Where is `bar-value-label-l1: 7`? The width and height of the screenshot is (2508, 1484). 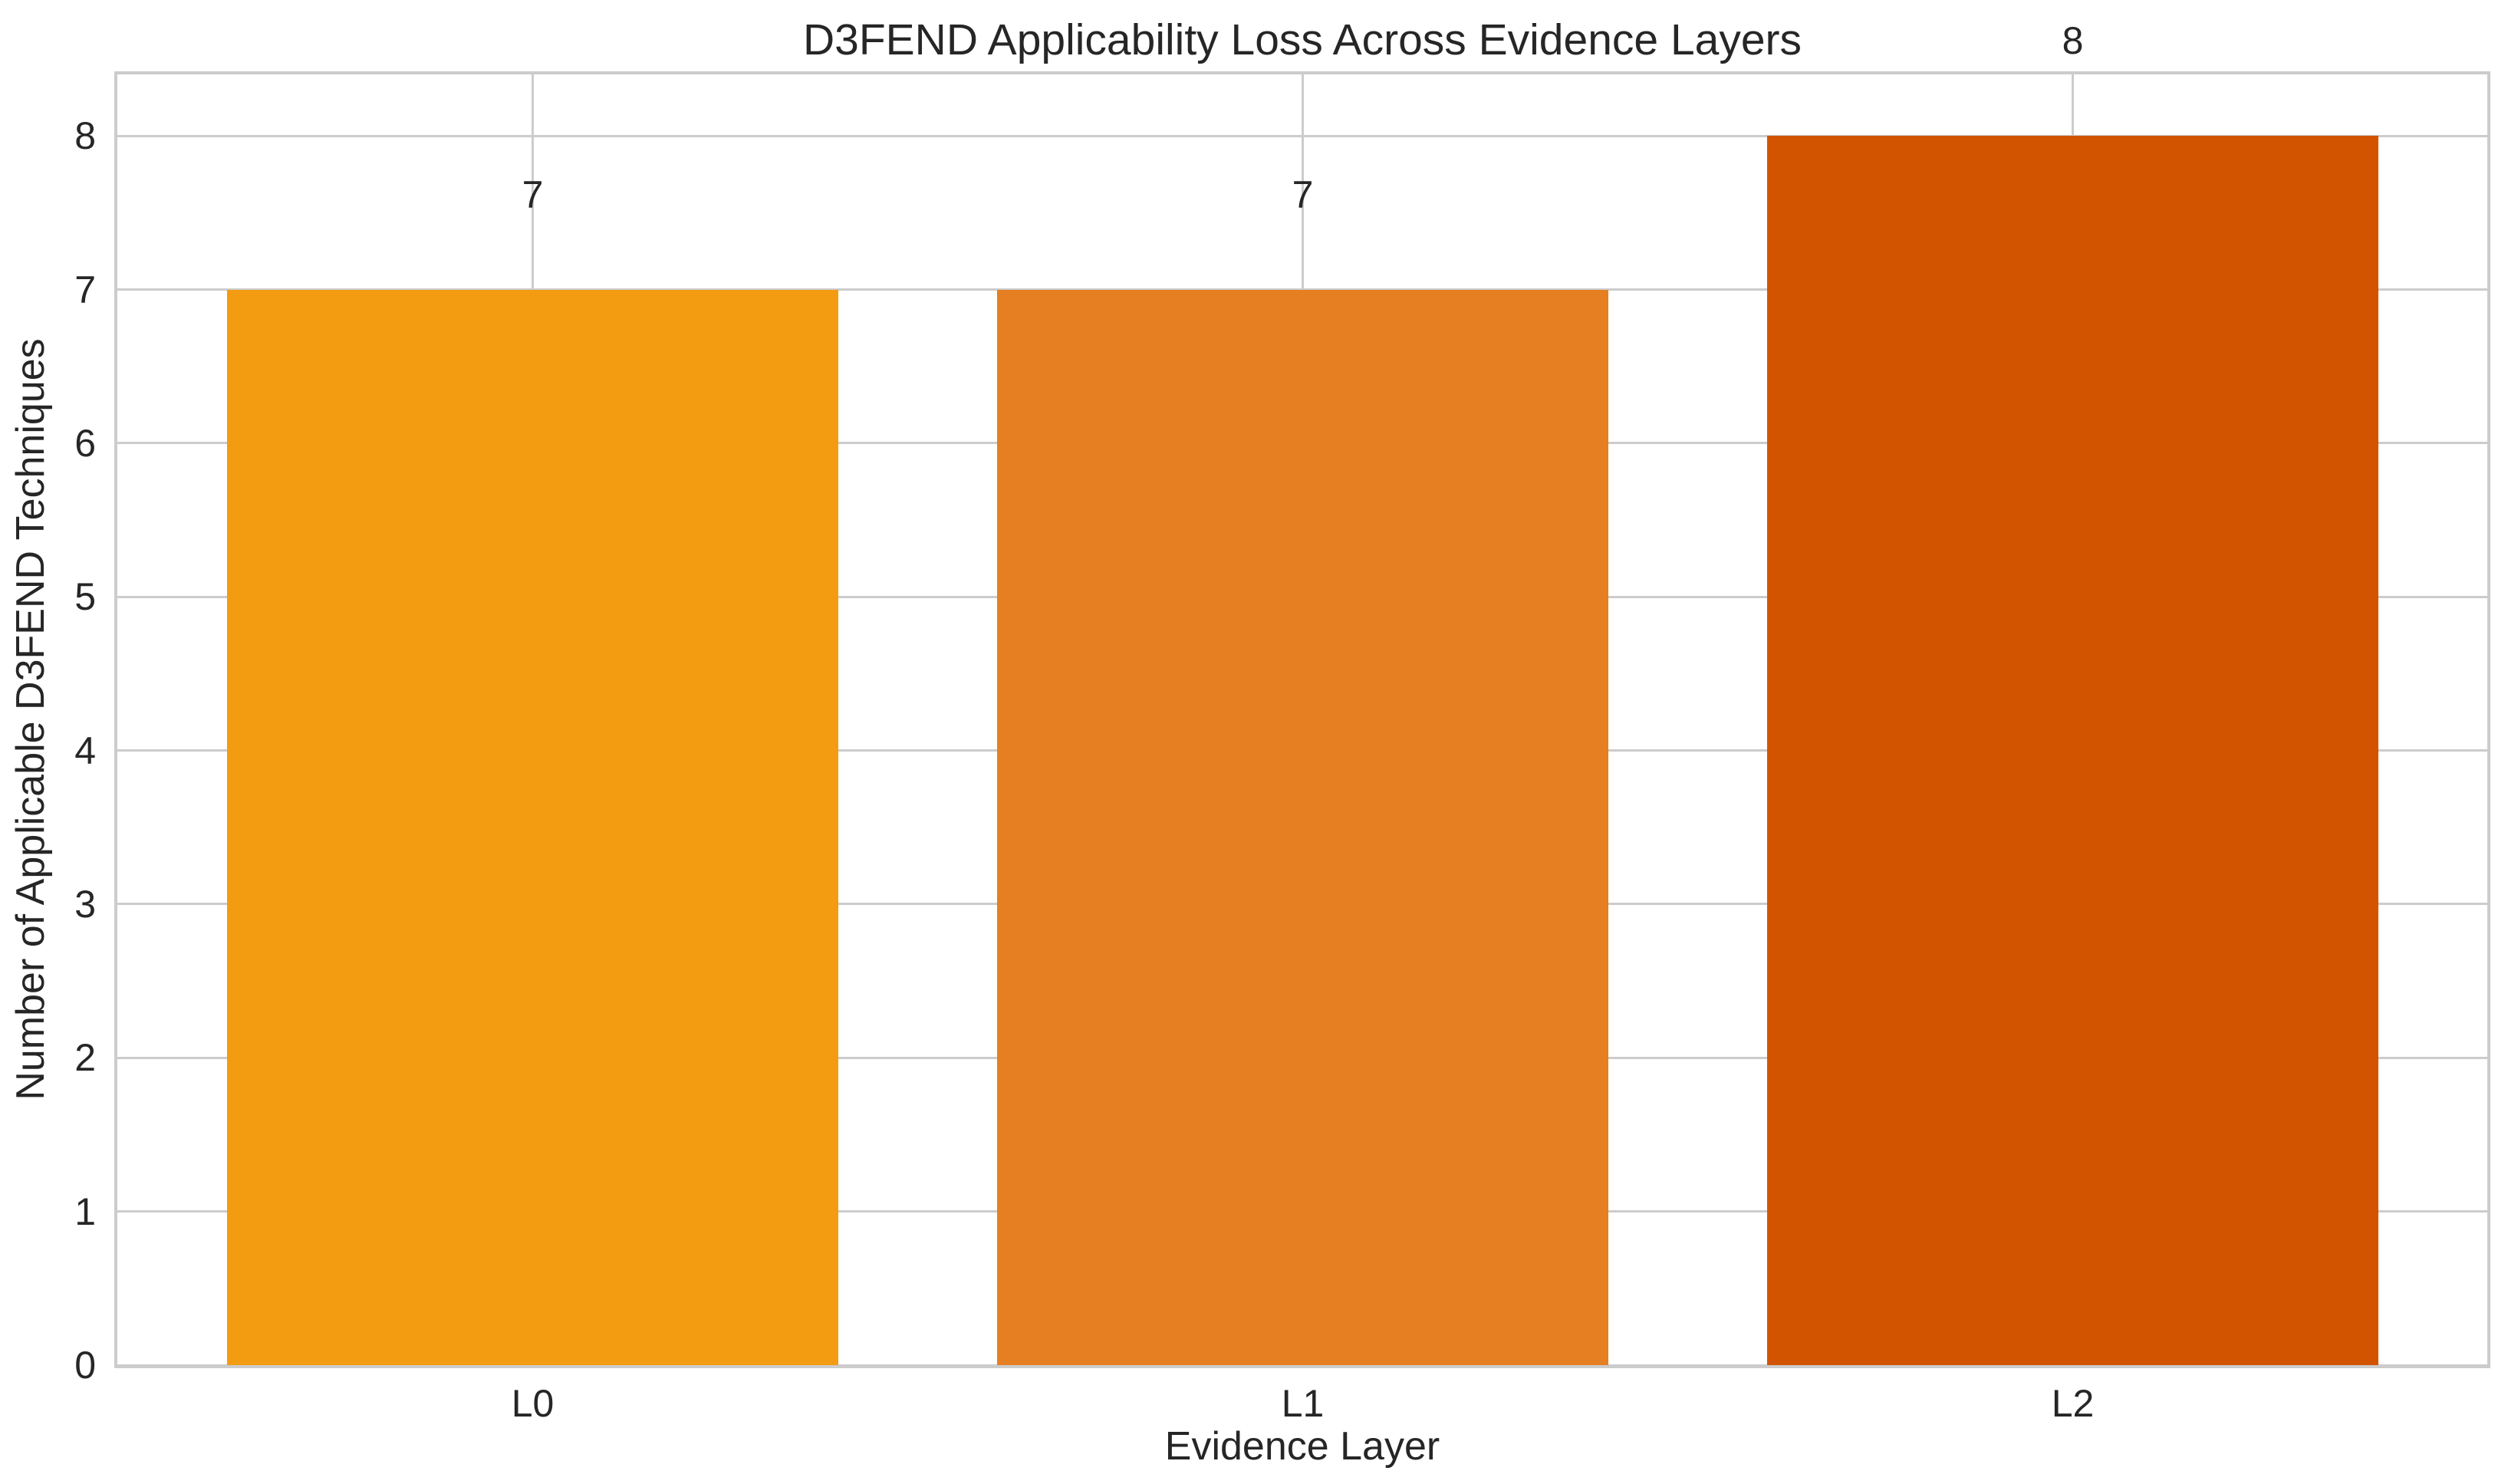 bar-value-label-l1: 7 is located at coordinates (1303, 194).